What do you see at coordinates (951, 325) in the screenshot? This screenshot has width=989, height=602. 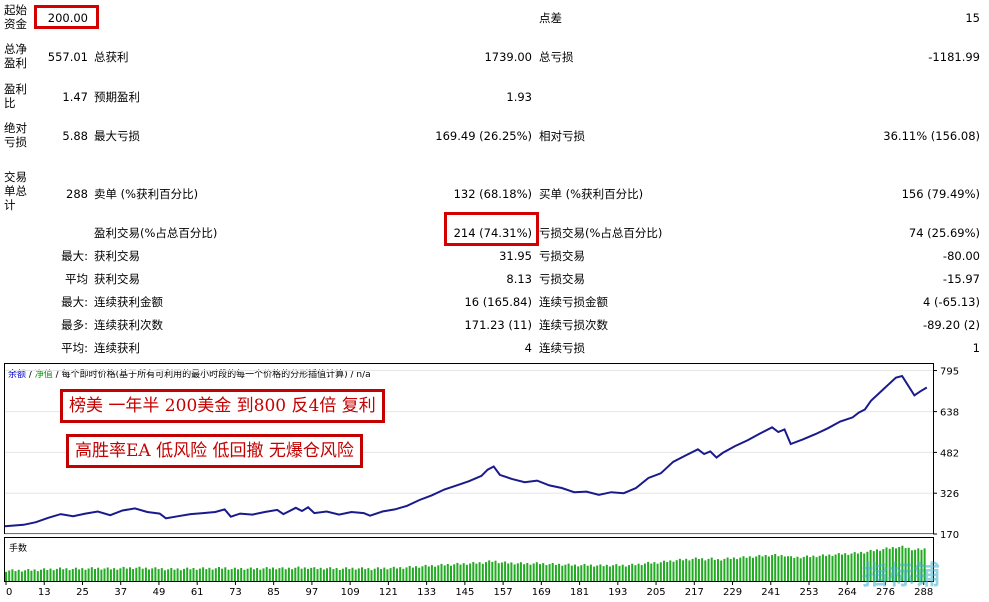 I see `max-consecutive-count-loss-value: -89.20 (2)` at bounding box center [951, 325].